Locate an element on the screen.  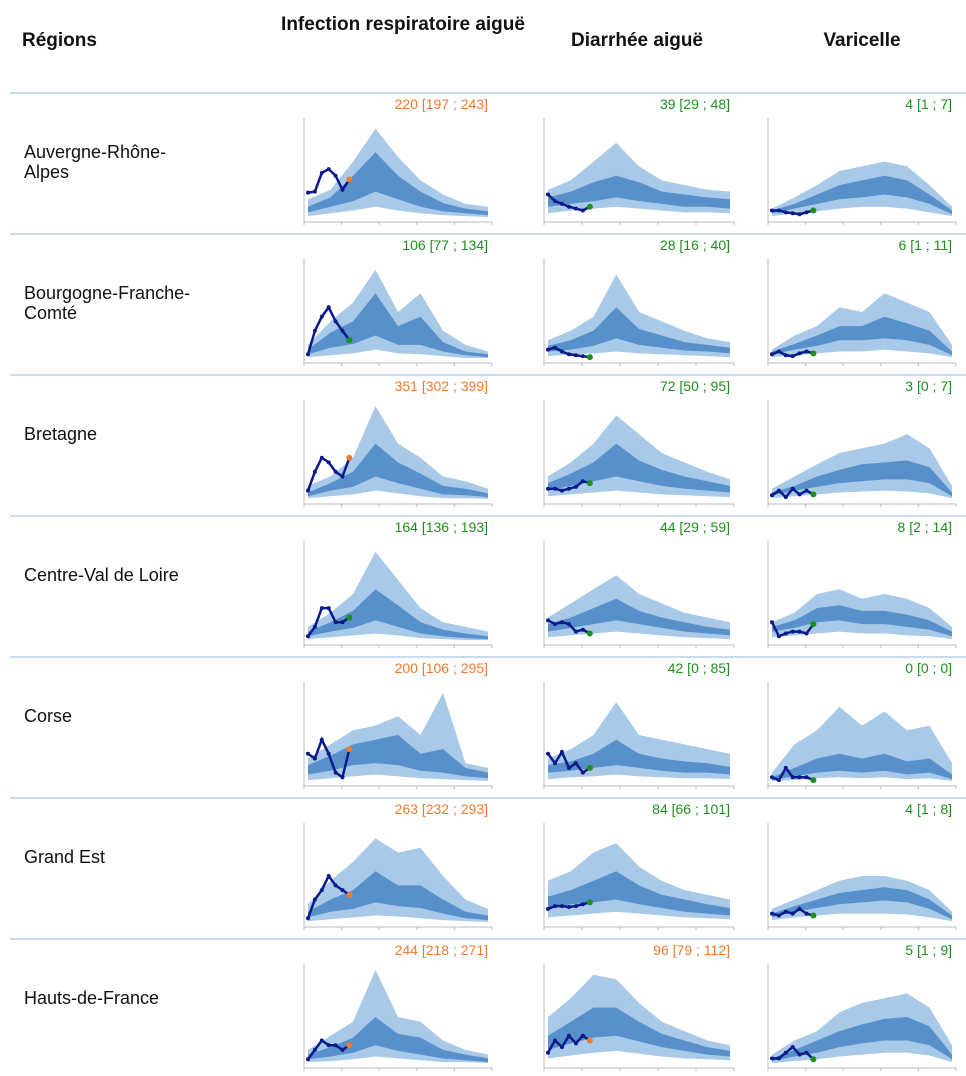
forecast-label: 5 [1 ; 9] is located at coordinates (928, 950).